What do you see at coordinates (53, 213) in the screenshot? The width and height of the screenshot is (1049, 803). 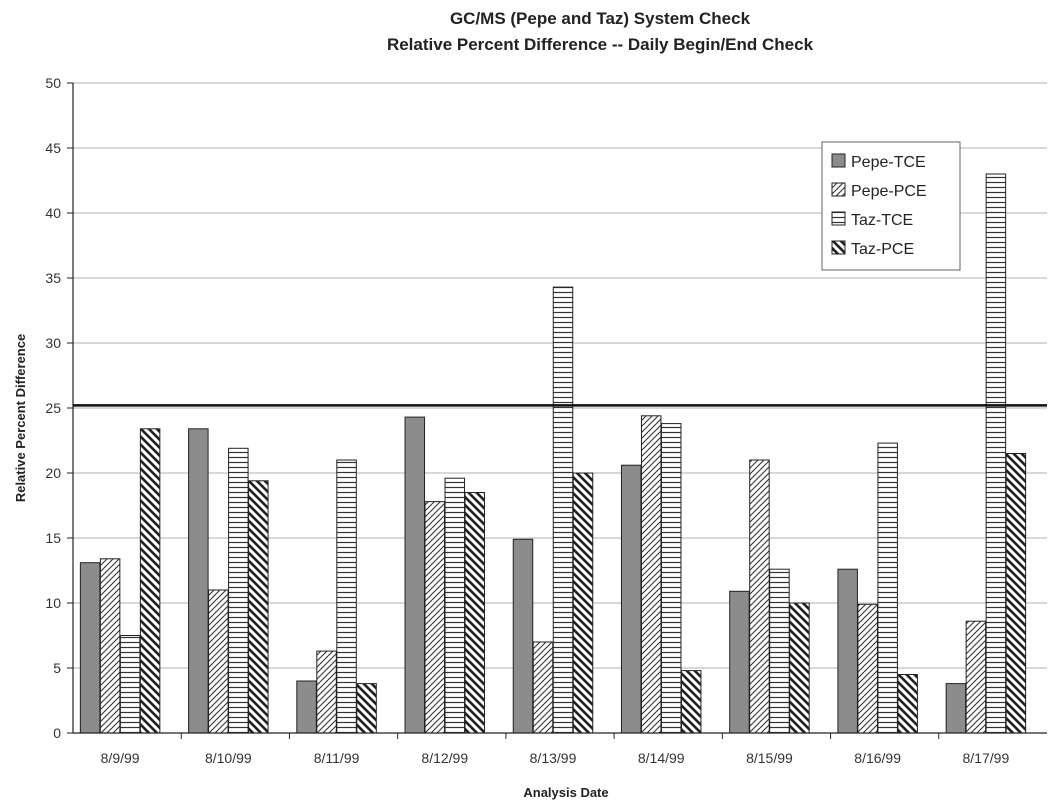 I see `y-tick-label: 40` at bounding box center [53, 213].